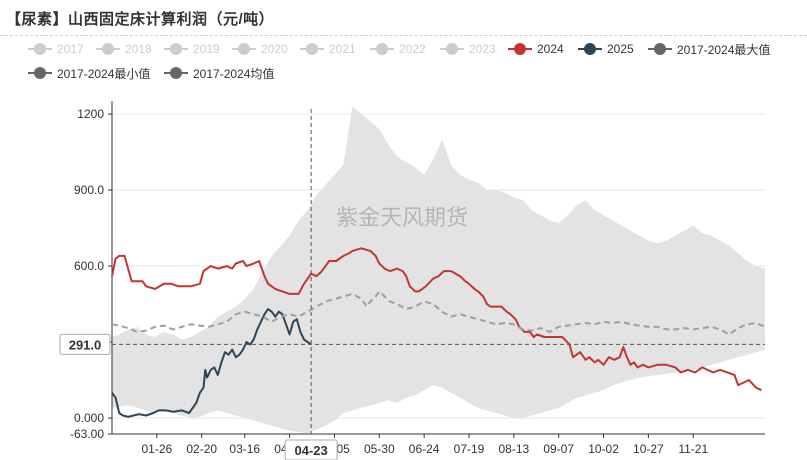 Image resolution: width=807 pixels, height=460 pixels. What do you see at coordinates (606, 49) in the screenshot?
I see `legend-item-2025: 2025` at bounding box center [606, 49].